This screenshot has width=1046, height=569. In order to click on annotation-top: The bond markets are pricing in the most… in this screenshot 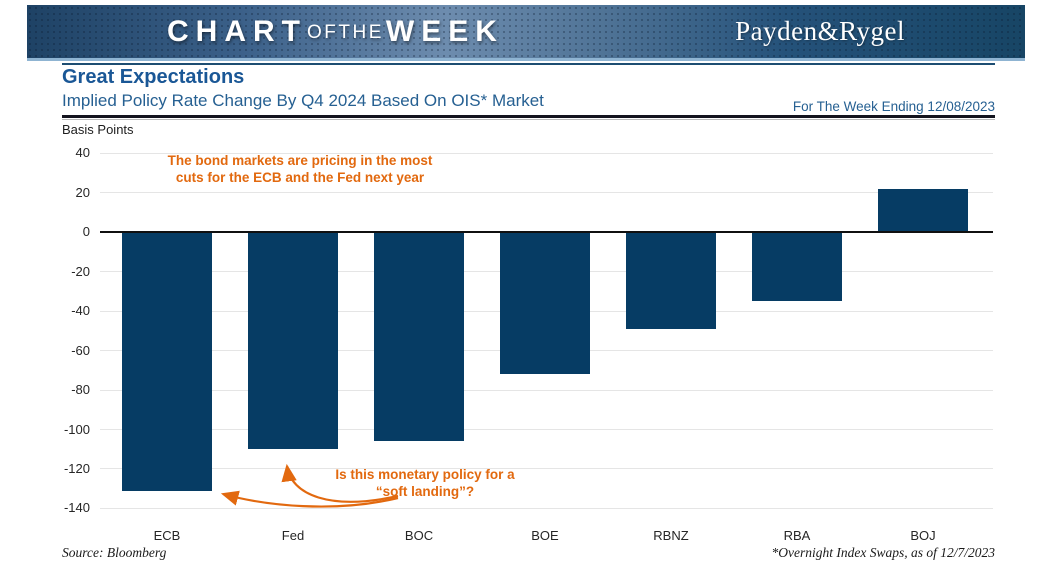, I will do `click(300, 169)`.